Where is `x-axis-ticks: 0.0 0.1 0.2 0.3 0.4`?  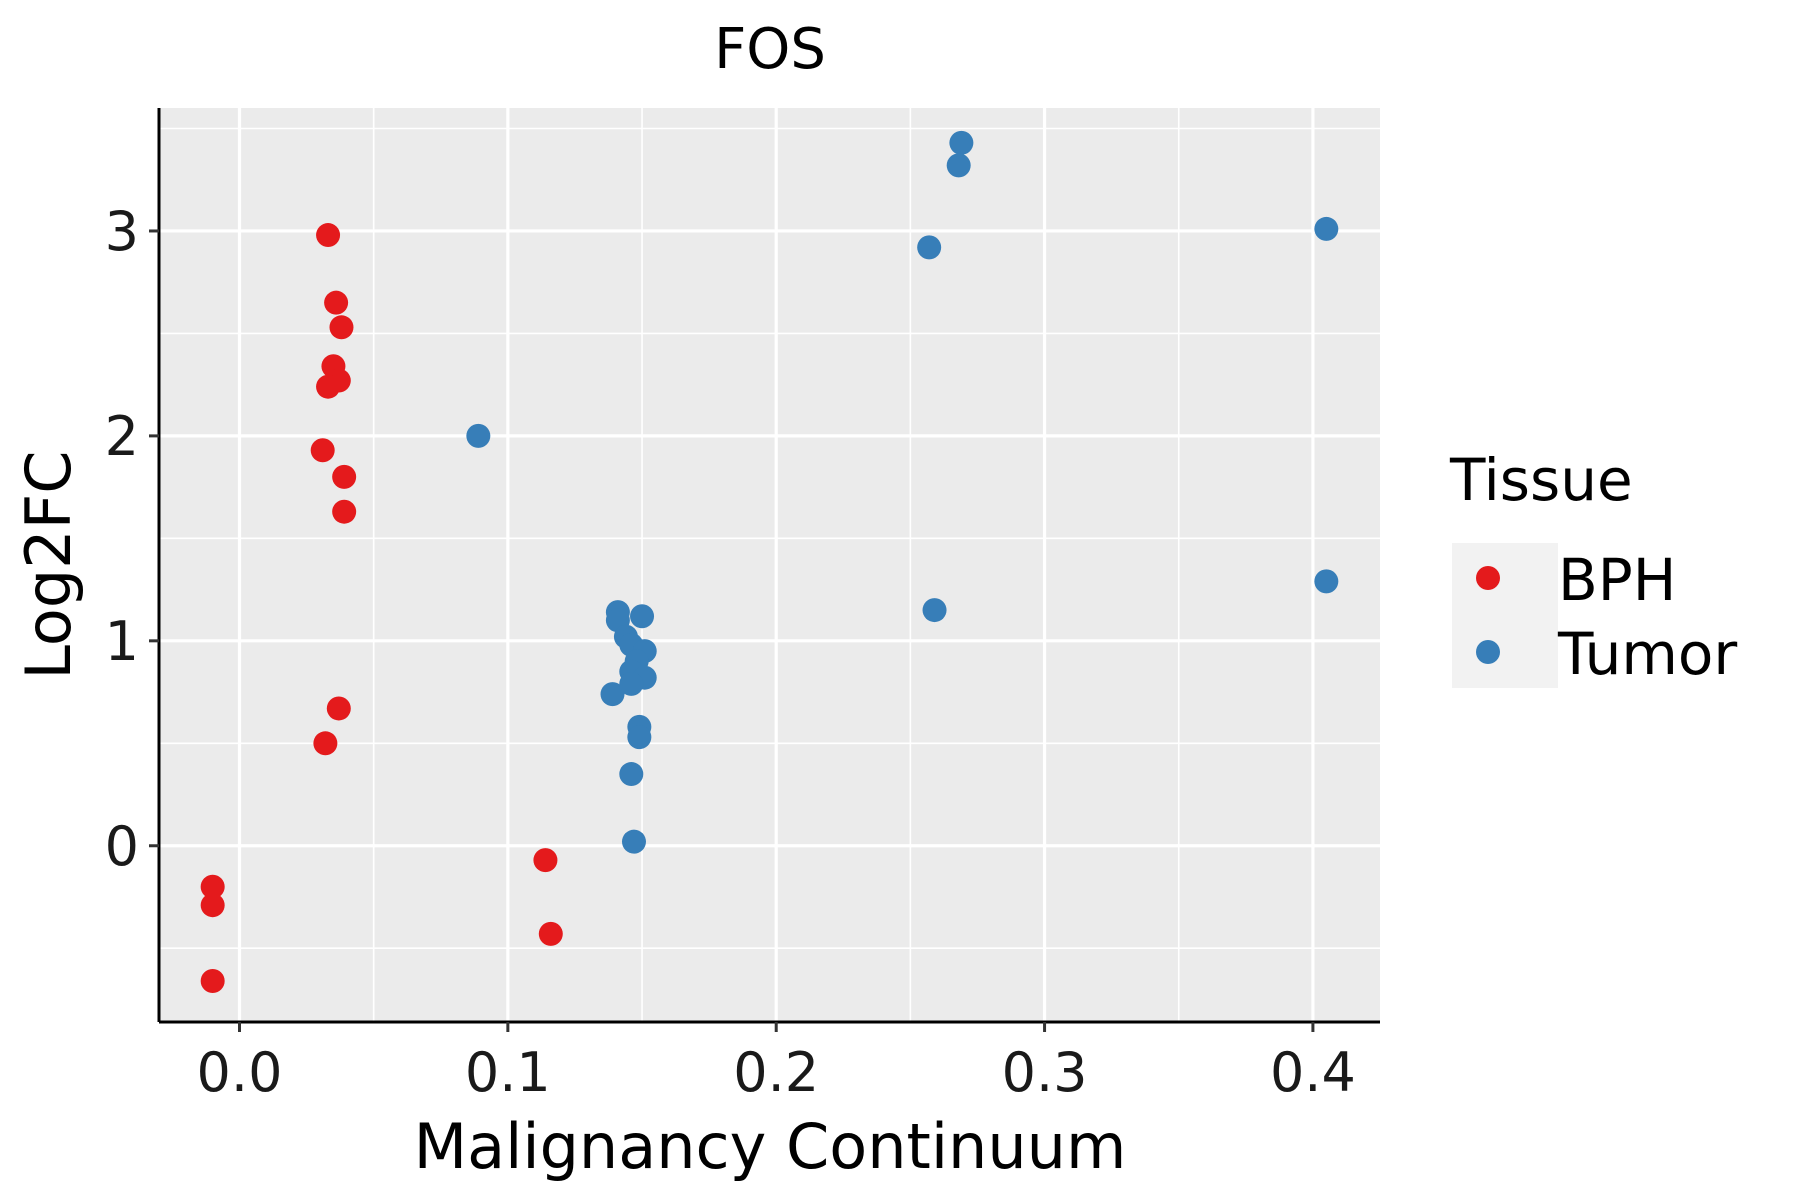
x-axis-ticks: 0.0 0.1 0.2 0.3 0.4 is located at coordinates (776, 1063).